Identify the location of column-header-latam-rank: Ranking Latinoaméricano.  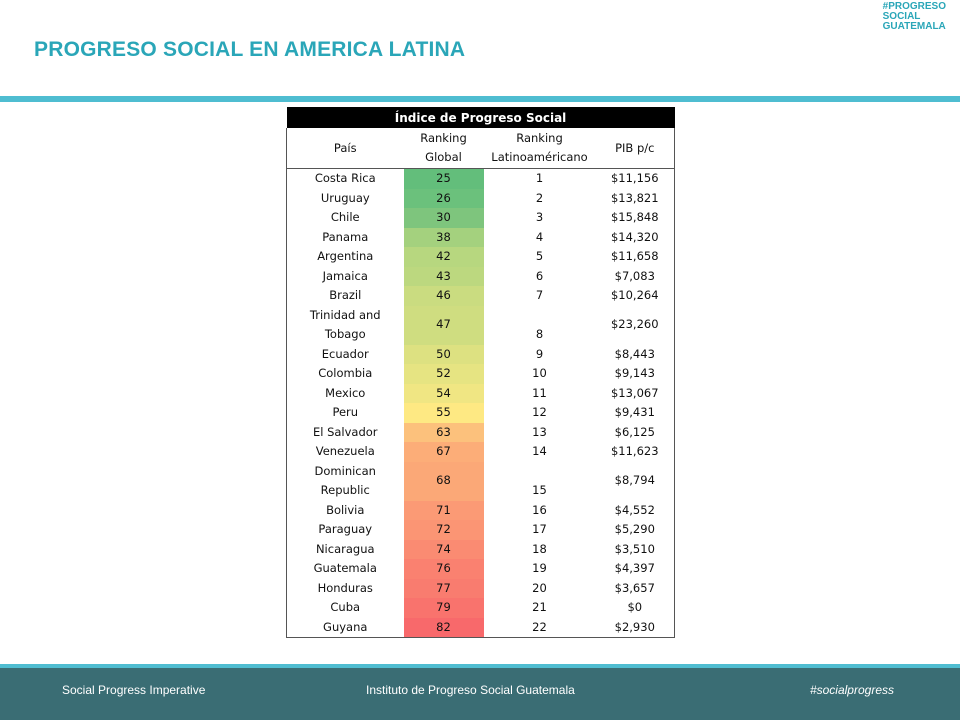
(539, 148).